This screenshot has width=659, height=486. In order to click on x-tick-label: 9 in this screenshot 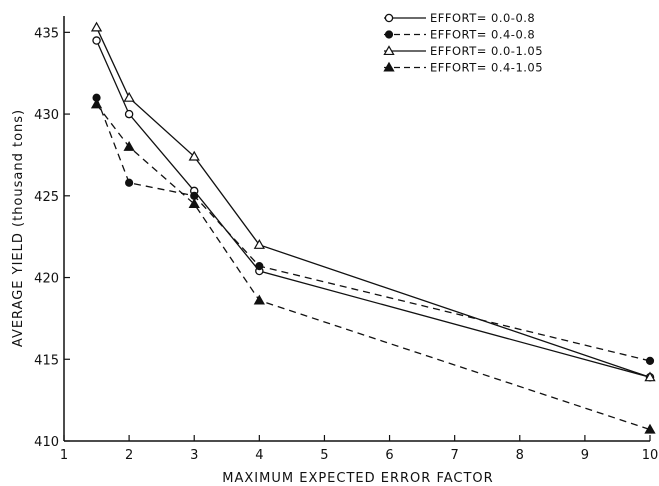, I will do `click(585, 455)`.